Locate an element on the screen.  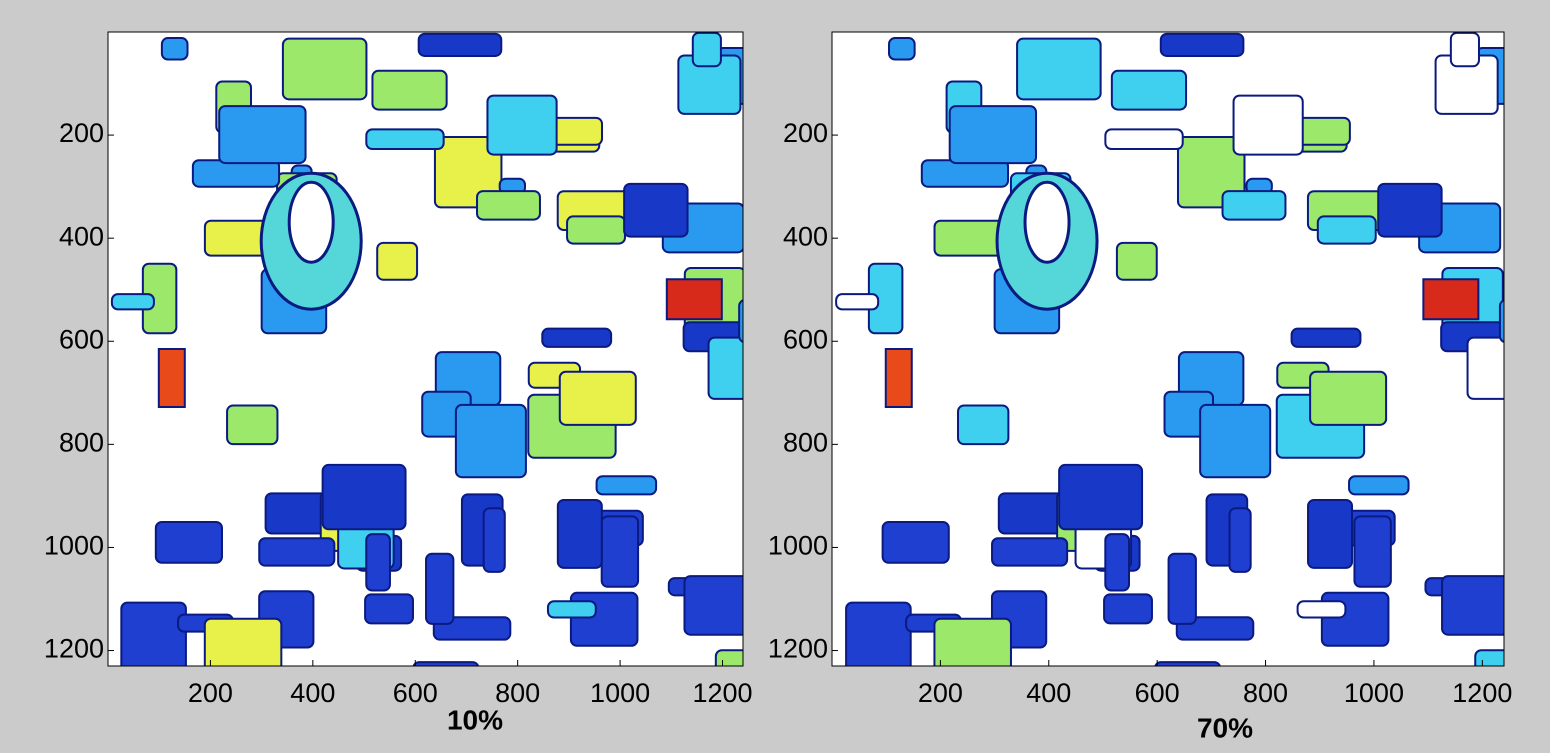
panel-title: 70% is located at coordinates (1225, 727).